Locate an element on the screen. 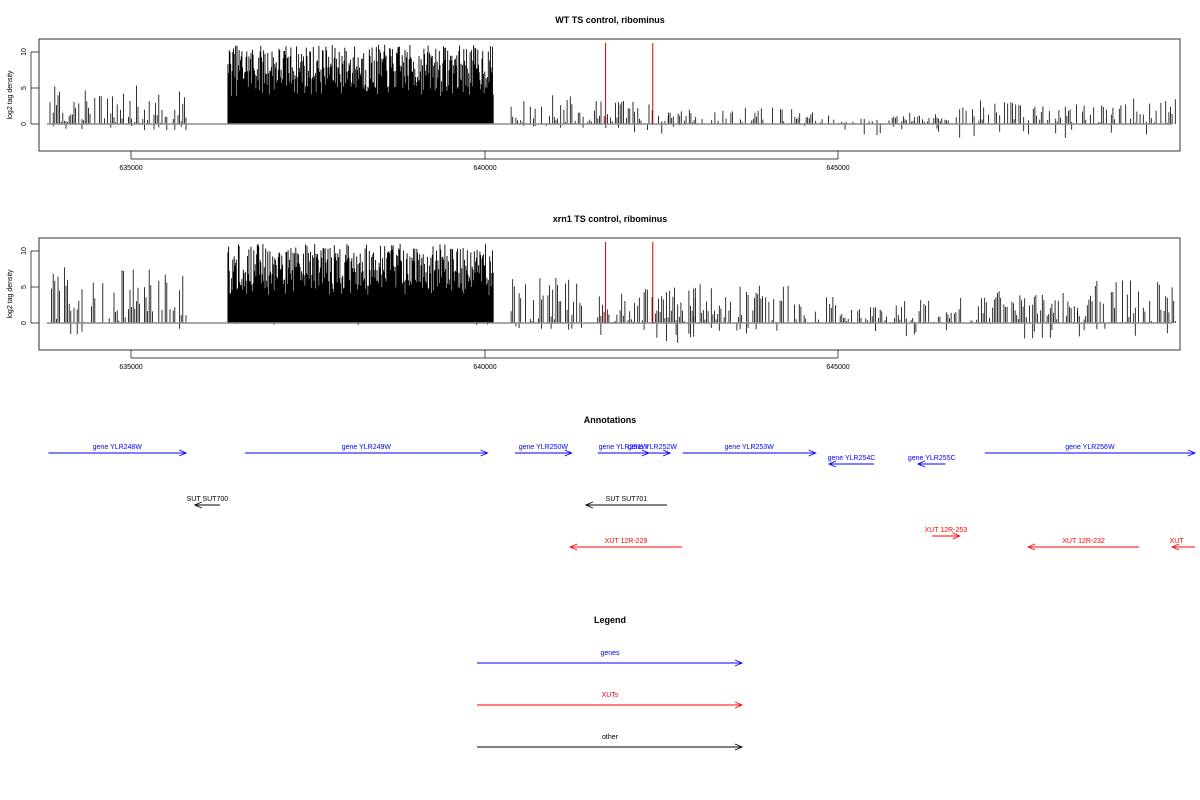 Image resolution: width=1200 pixels, height=800 pixels. wt-x-tick-label: 645000 is located at coordinates (837, 168).